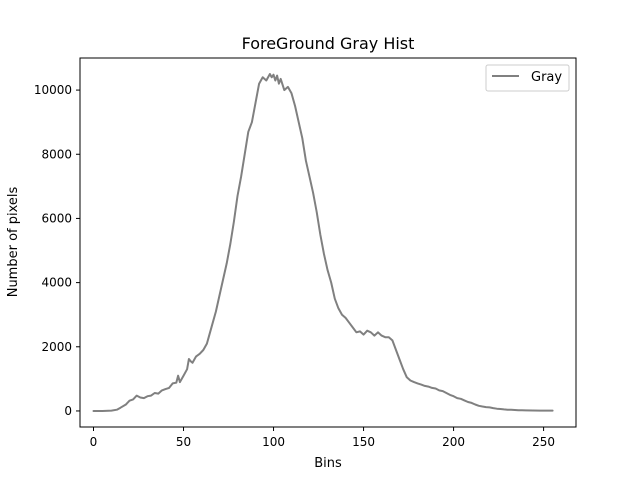 This screenshot has width=640, height=480. I want to click on legend-box, so click(527, 78).